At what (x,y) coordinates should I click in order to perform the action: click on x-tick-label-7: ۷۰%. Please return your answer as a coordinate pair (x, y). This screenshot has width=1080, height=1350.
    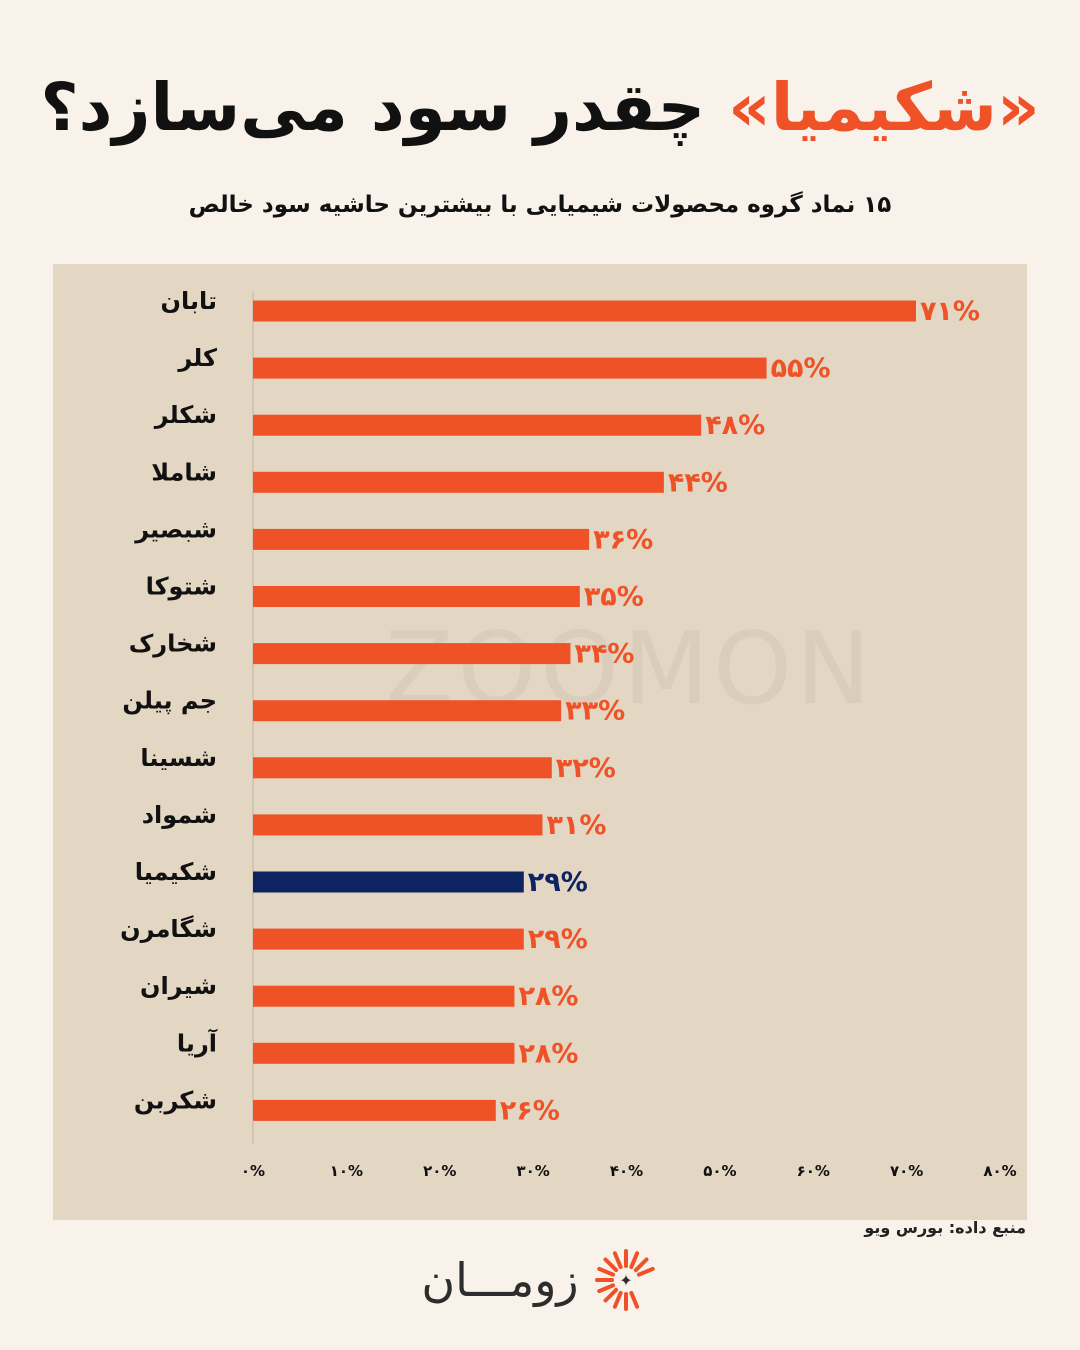
    Looking at the image, I should click on (906, 1171).